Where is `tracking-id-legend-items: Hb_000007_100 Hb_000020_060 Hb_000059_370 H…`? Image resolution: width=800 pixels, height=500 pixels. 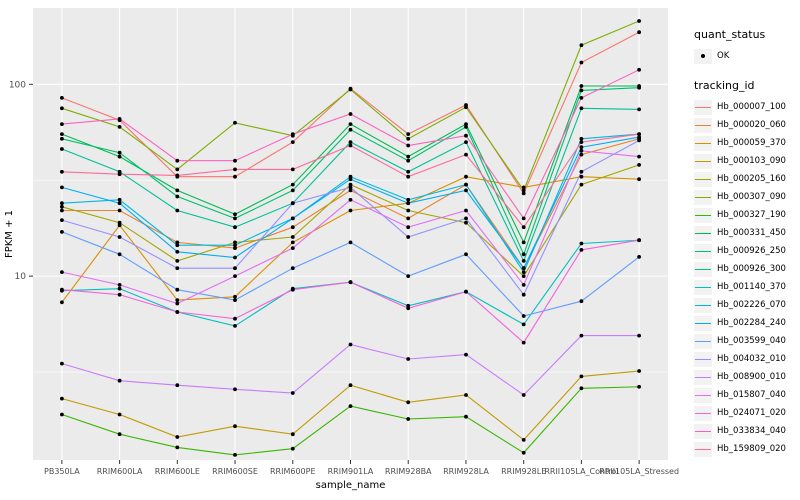
tracking-id-legend-items: Hb_000007_100 Hb_000020_060 Hb_000059_370 H… is located at coordinates (747, 278).